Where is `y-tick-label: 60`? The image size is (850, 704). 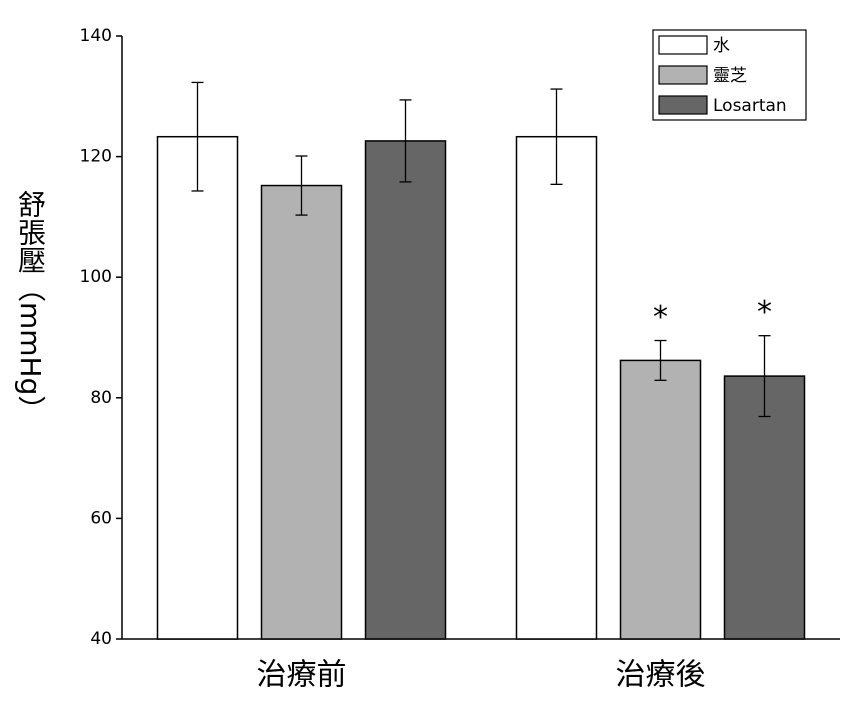
y-tick-label: 60 is located at coordinates (101, 518).